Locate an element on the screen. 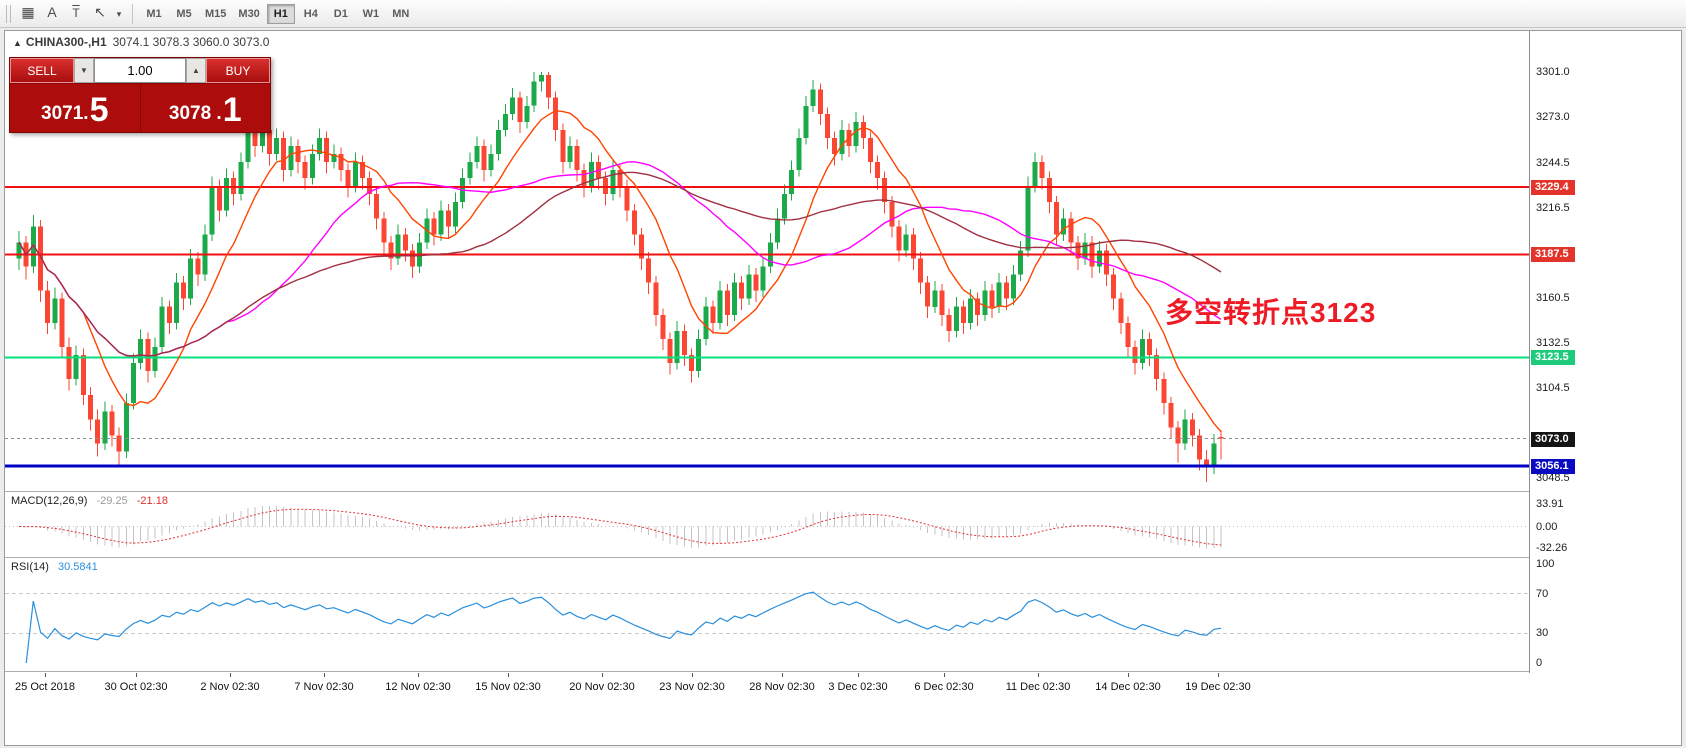 This screenshot has width=1686, height=748. price-badge: 3123.5 is located at coordinates (1553, 357).